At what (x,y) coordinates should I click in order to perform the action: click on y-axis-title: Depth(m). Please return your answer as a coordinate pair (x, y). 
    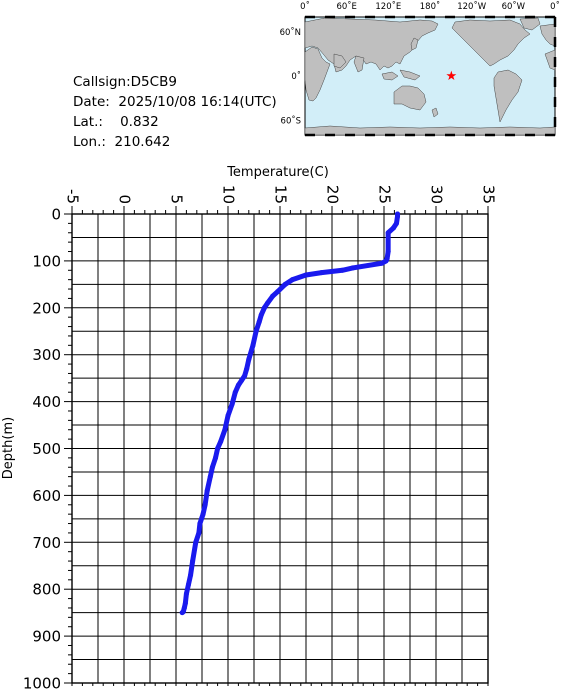
    Looking at the image, I should click on (8, 448).